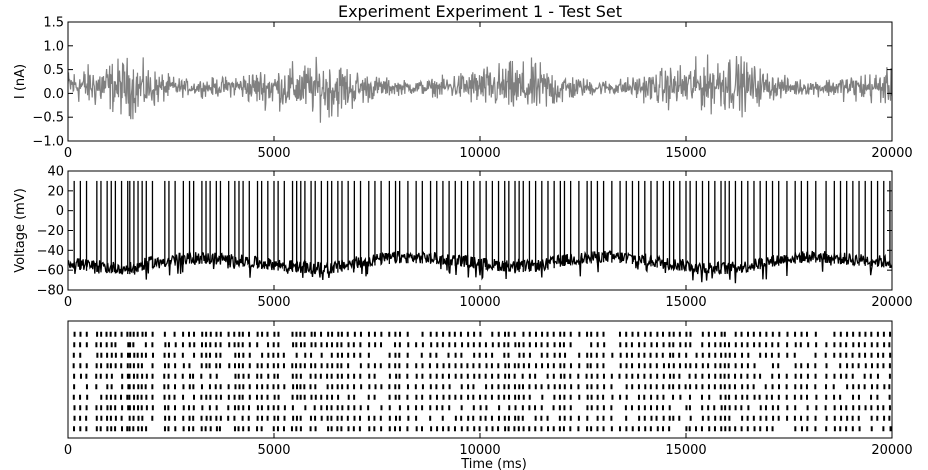 The image size is (928, 470). I want to click on raster-x-tick-label: 20000, so click(891, 450).